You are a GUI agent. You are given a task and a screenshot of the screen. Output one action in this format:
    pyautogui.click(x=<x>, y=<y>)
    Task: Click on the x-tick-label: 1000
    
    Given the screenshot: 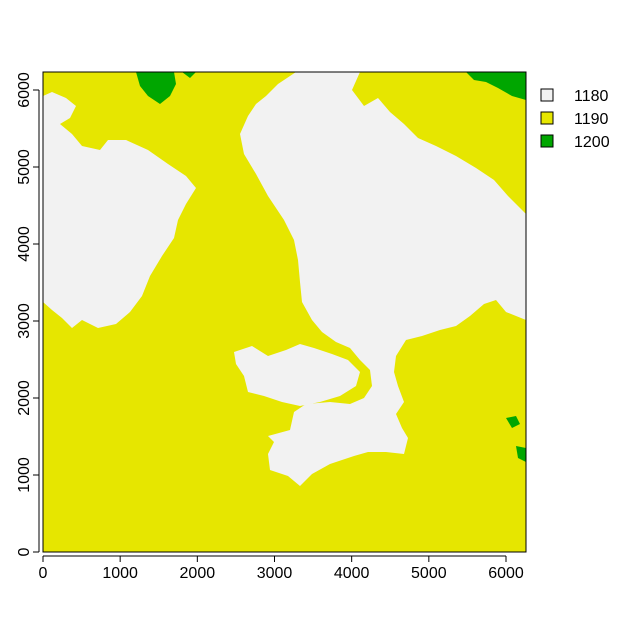 What is the action you would take?
    pyautogui.click(x=120, y=573)
    